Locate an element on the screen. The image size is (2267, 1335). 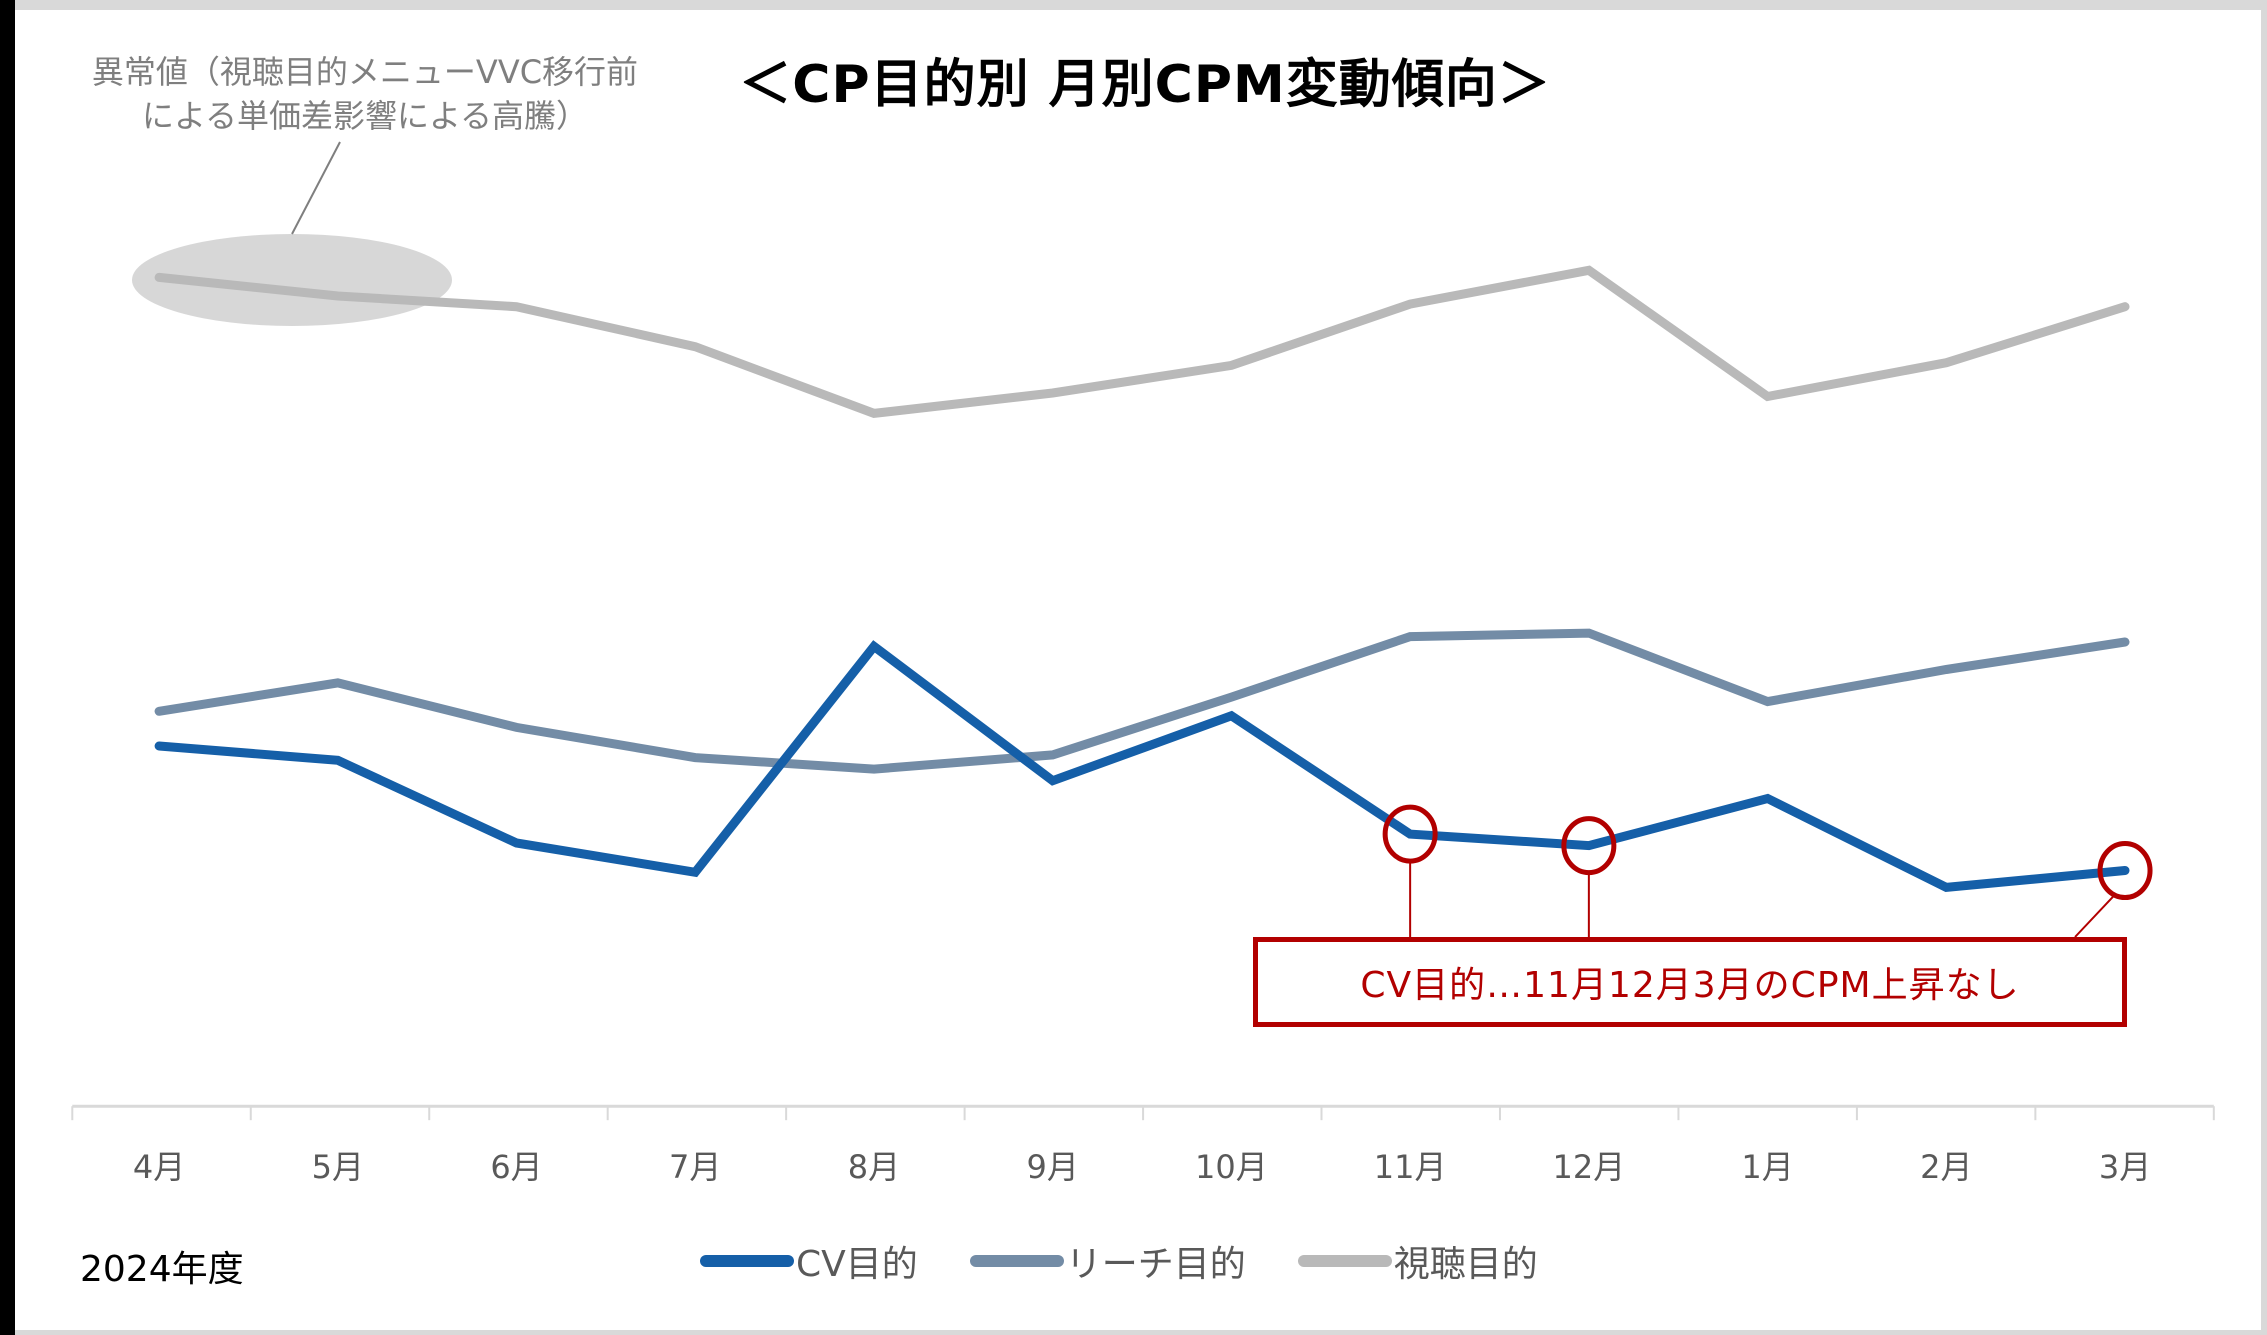
outlier-annotation-line1: 異常値（視聴目的メニューVVC移行前 is located at coordinates (365, 72).